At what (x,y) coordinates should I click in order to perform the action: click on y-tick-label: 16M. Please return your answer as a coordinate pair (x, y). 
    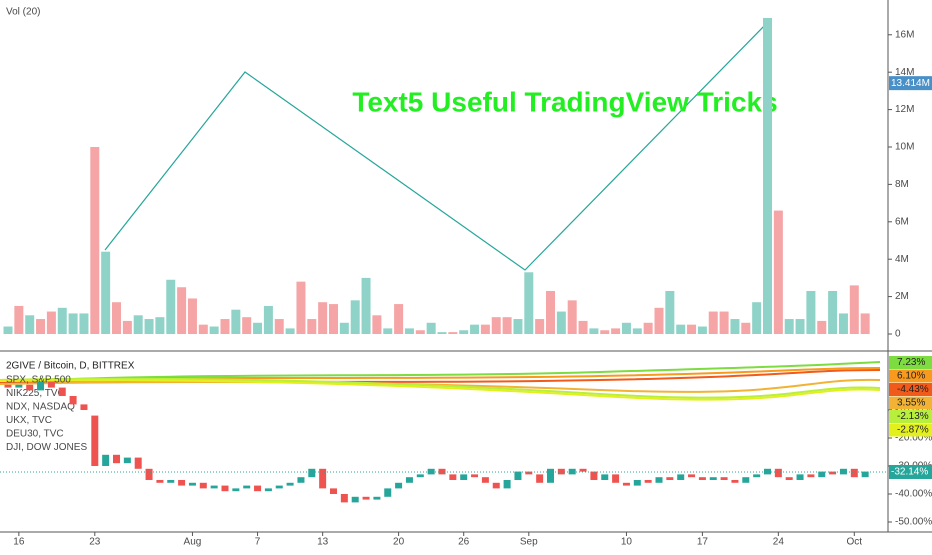
    Looking at the image, I should click on (904, 34).